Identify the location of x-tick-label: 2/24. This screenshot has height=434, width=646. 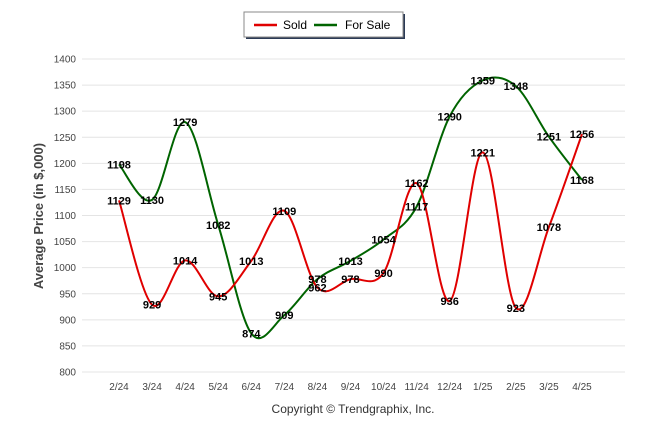
(119, 387).